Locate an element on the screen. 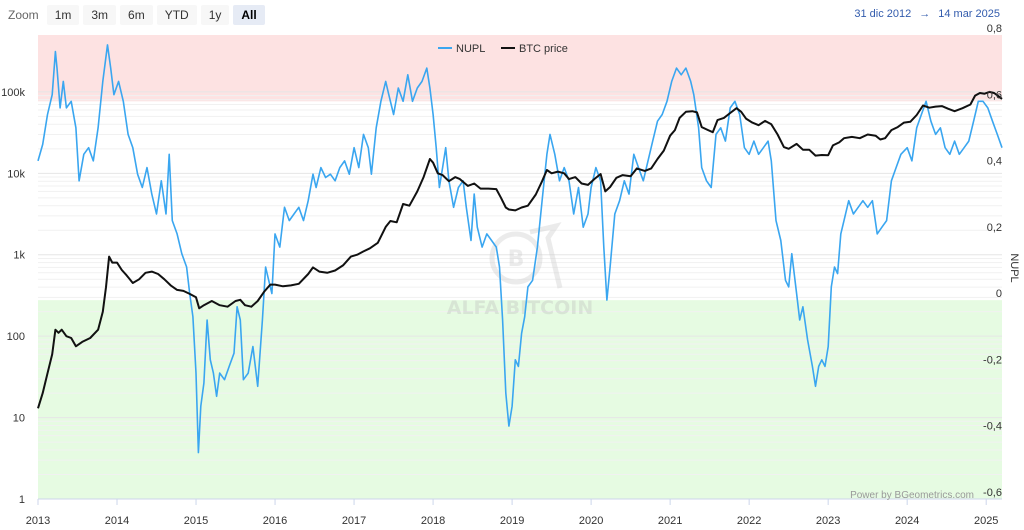  x-tick-label: 2017 is located at coordinates (354, 521).